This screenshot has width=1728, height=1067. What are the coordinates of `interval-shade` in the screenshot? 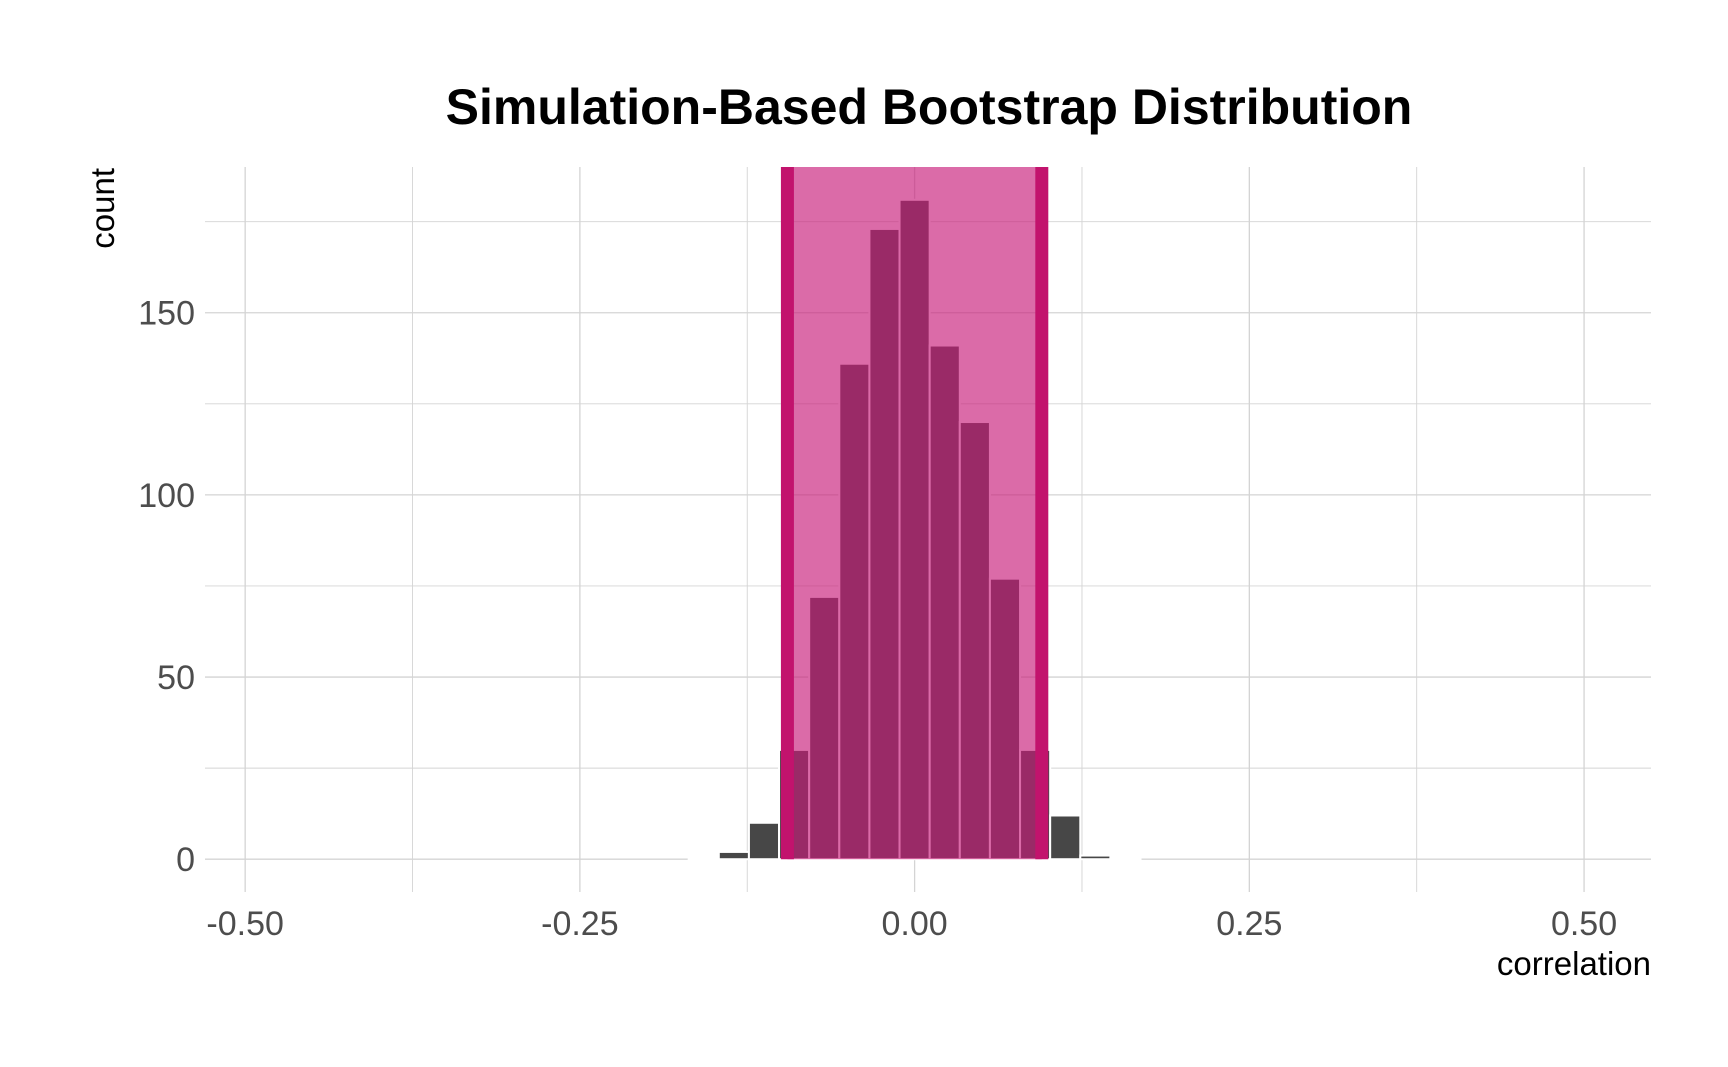 It's located at (914, 513).